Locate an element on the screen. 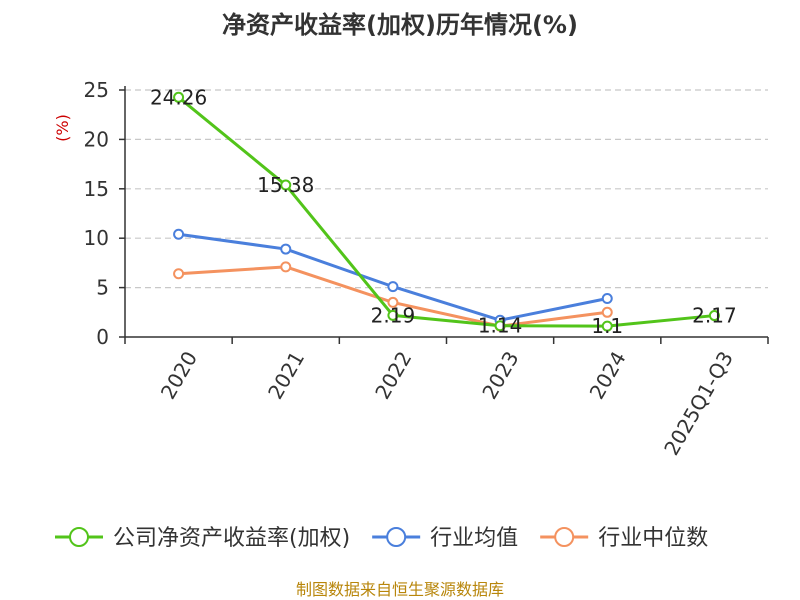 The width and height of the screenshot is (800, 600). data-label: 2.19 is located at coordinates (393, 315).